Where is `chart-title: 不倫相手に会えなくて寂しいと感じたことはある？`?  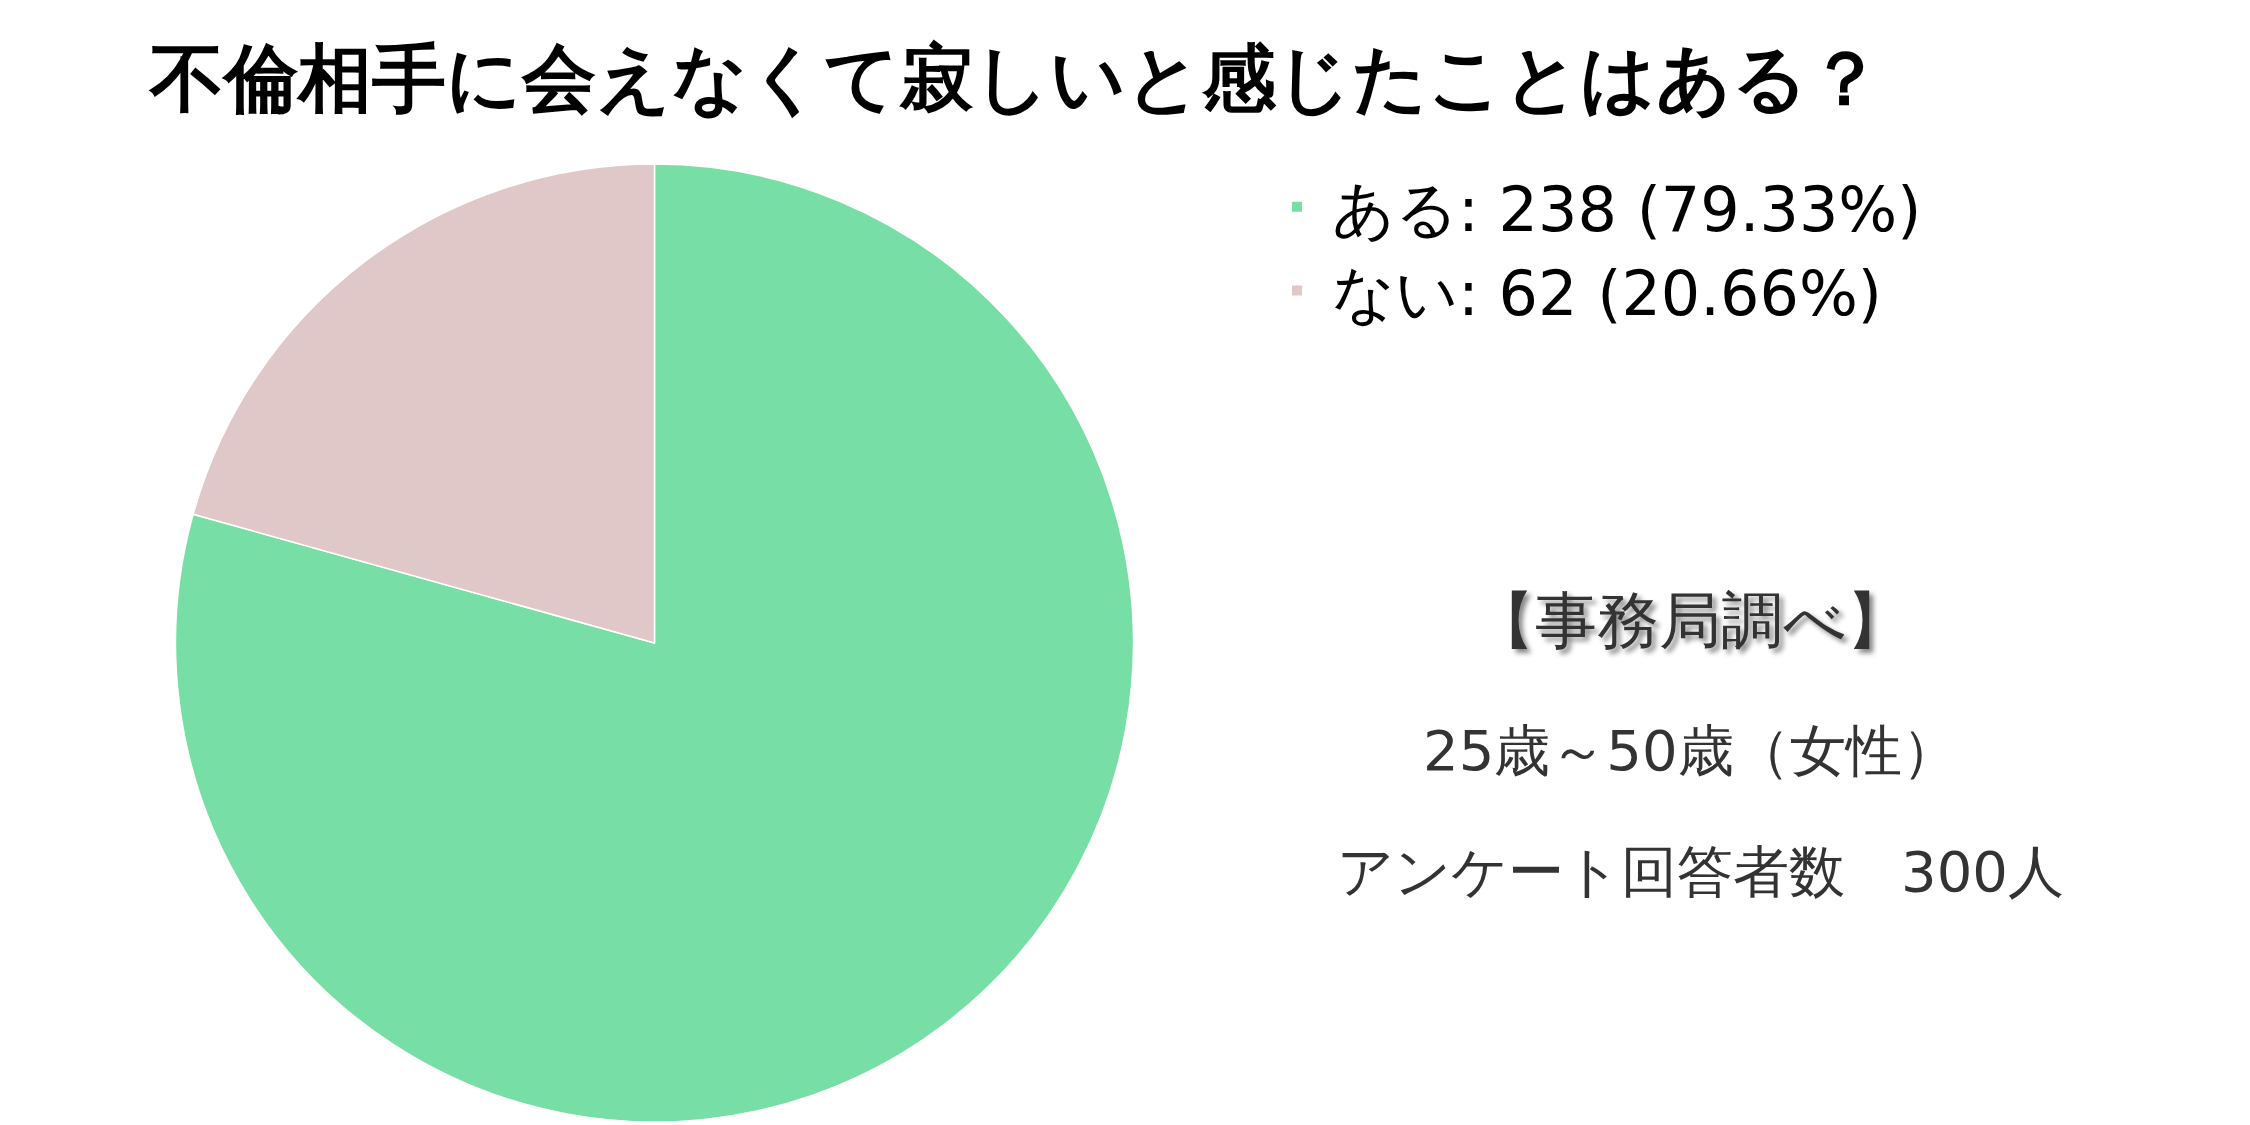
chart-title: 不倫相手に会えなくて寂しいと感じたことはある？ is located at coordinates (1015, 77).